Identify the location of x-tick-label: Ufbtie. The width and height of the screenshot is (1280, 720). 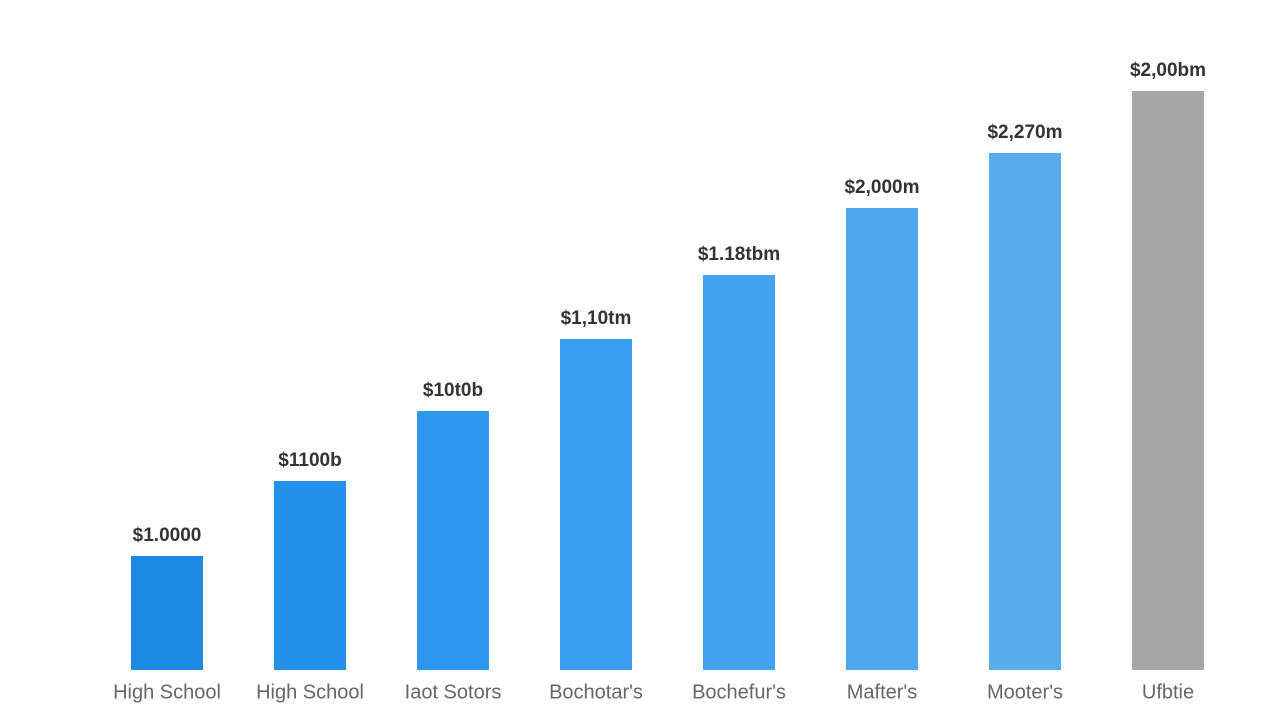
(1168, 692).